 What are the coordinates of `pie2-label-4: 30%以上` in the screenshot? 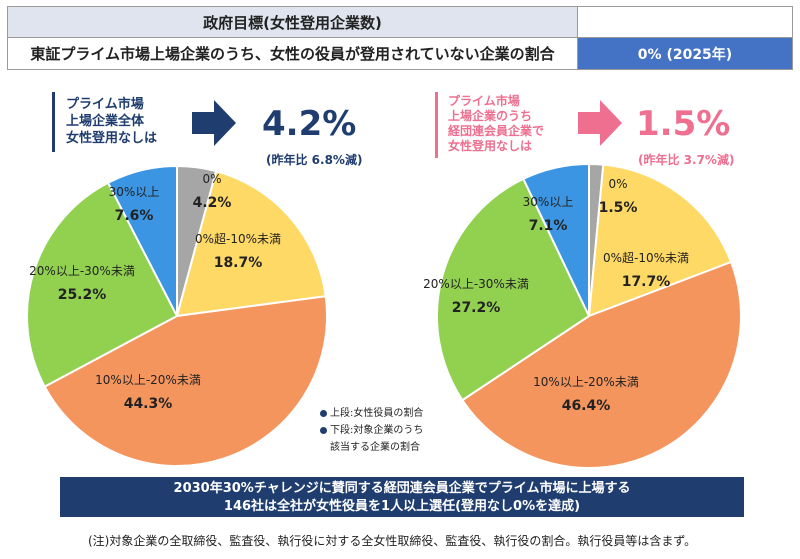 It's located at (548, 202).